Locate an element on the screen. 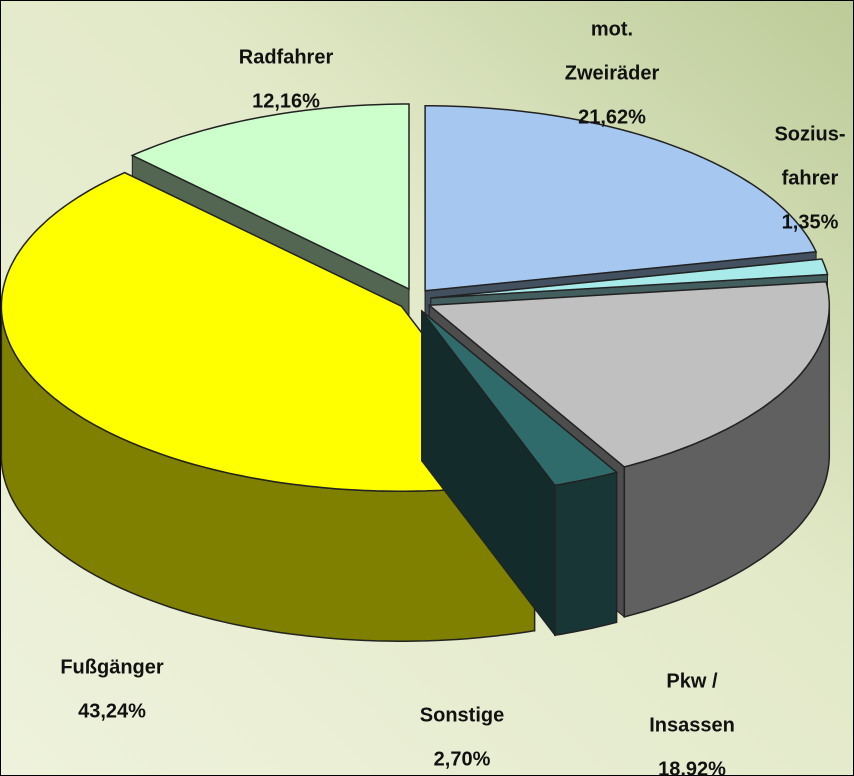 This screenshot has width=854, height=776. category-label: Sonstige is located at coordinates (462, 715).